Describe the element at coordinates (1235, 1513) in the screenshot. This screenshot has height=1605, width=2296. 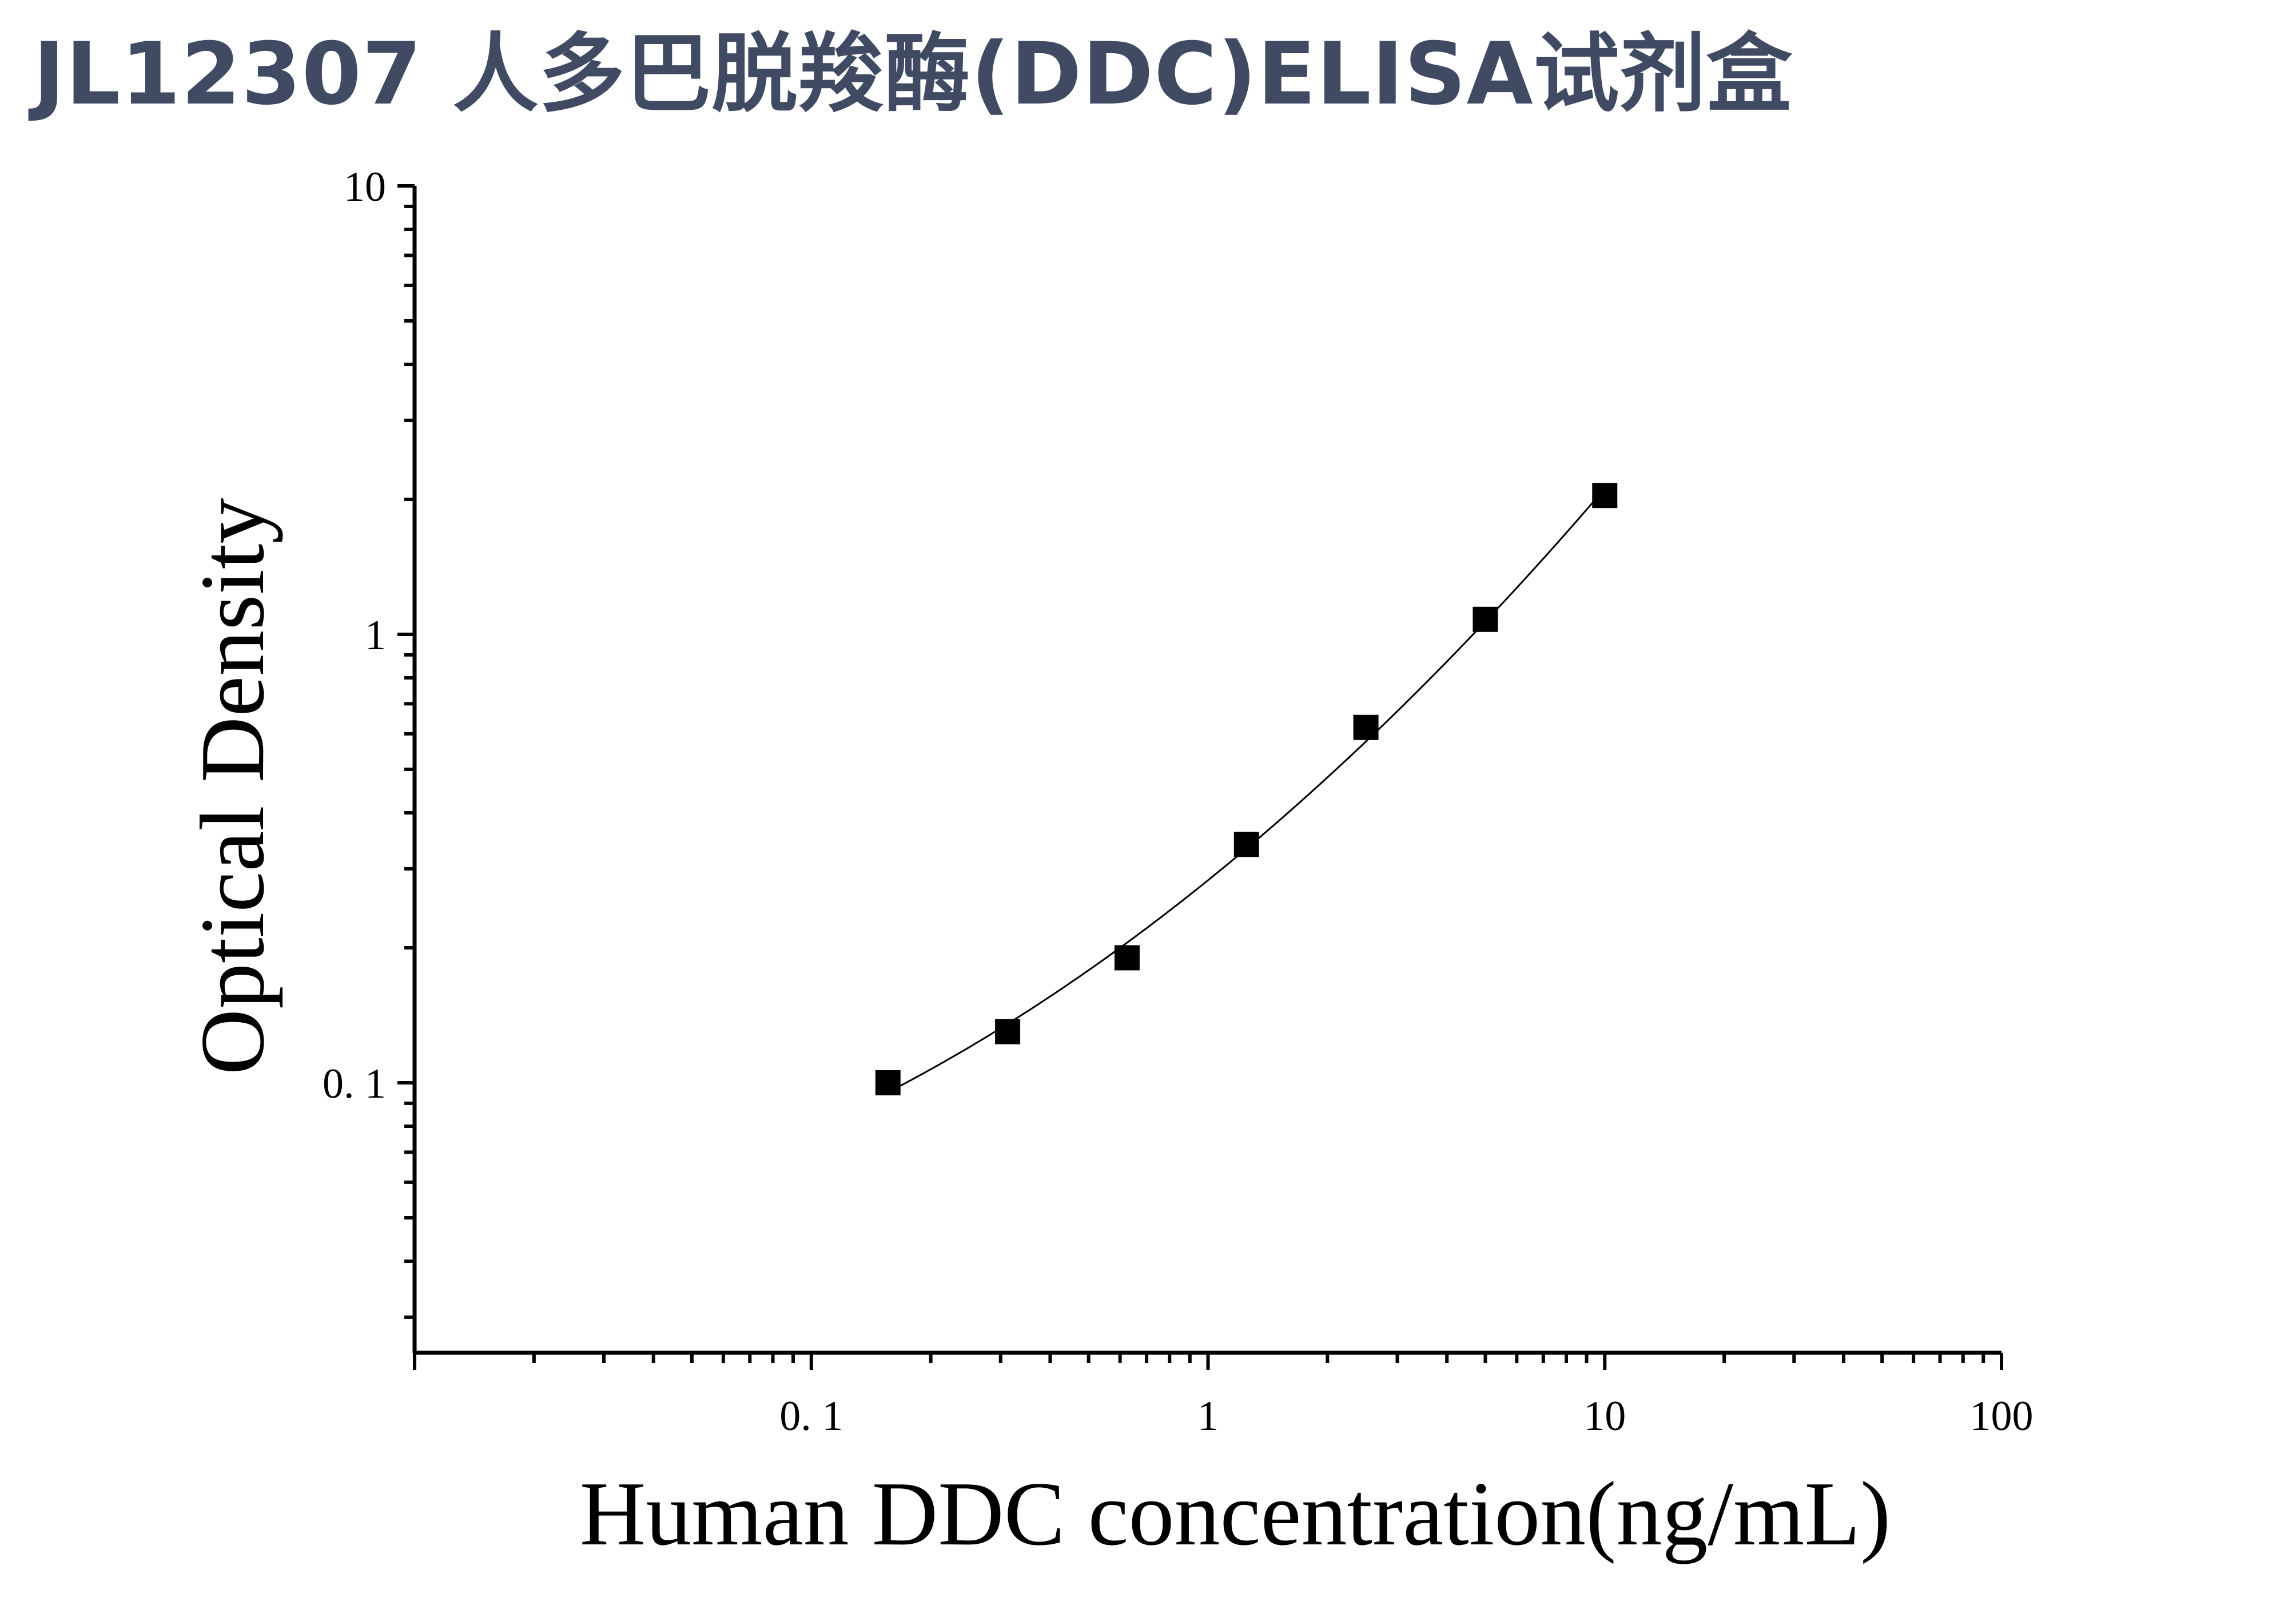
I see `x-axis-title: Human DDC concentration(ng/mL)` at that location.